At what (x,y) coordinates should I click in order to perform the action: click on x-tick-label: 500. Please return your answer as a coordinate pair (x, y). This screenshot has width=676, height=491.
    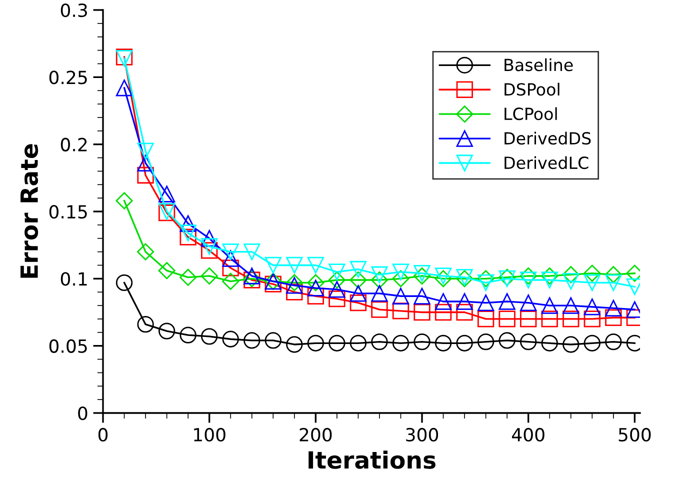
    Looking at the image, I should click on (634, 435).